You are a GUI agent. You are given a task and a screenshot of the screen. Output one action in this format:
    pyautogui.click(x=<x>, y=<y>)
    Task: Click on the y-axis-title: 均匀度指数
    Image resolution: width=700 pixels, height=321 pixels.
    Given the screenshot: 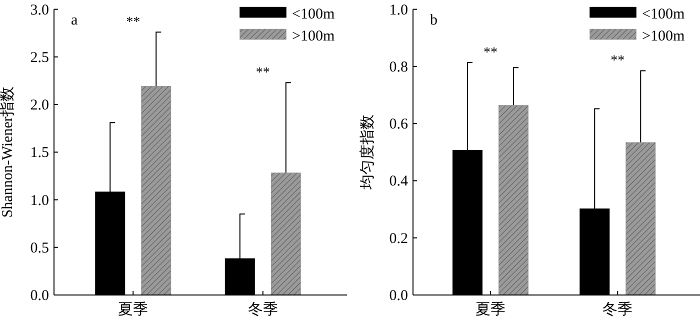 What is the action you would take?
    pyautogui.click(x=367, y=152)
    